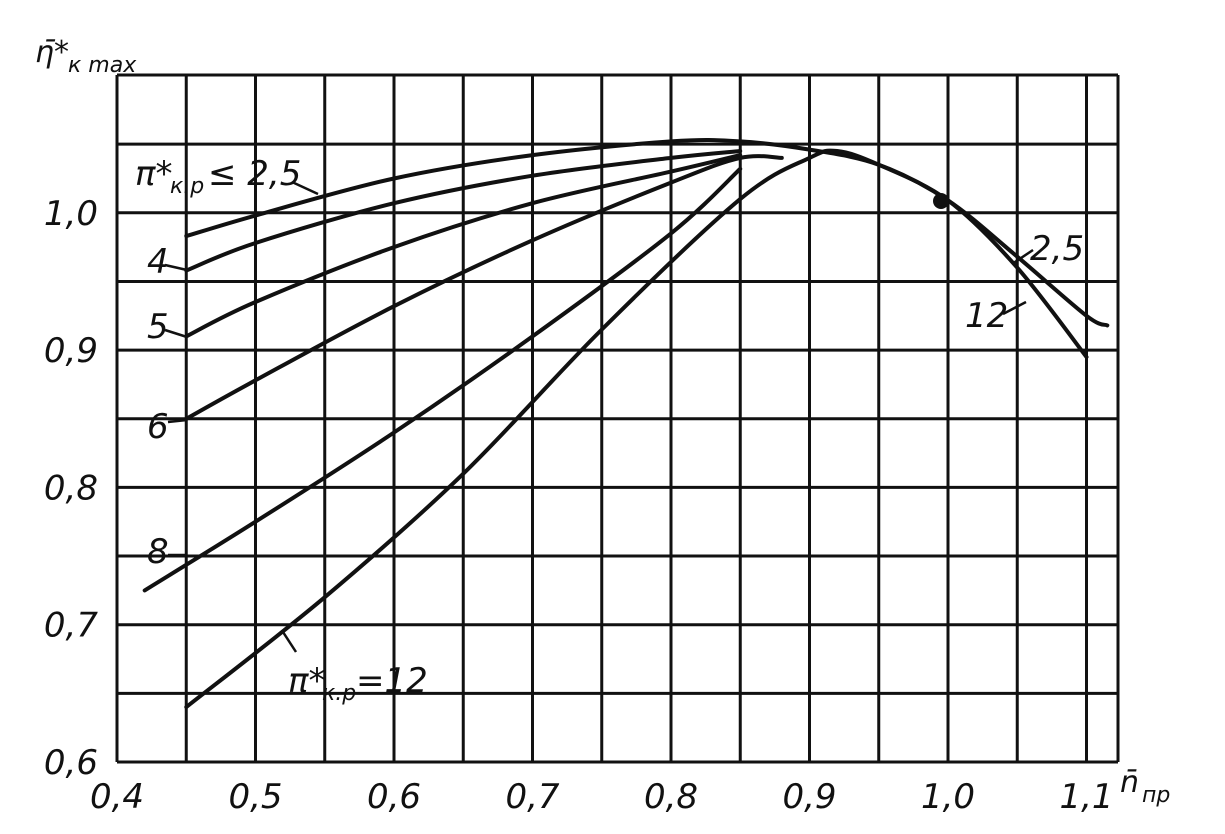  I want to click on x-tick-label: 0,8, so click(671, 797).